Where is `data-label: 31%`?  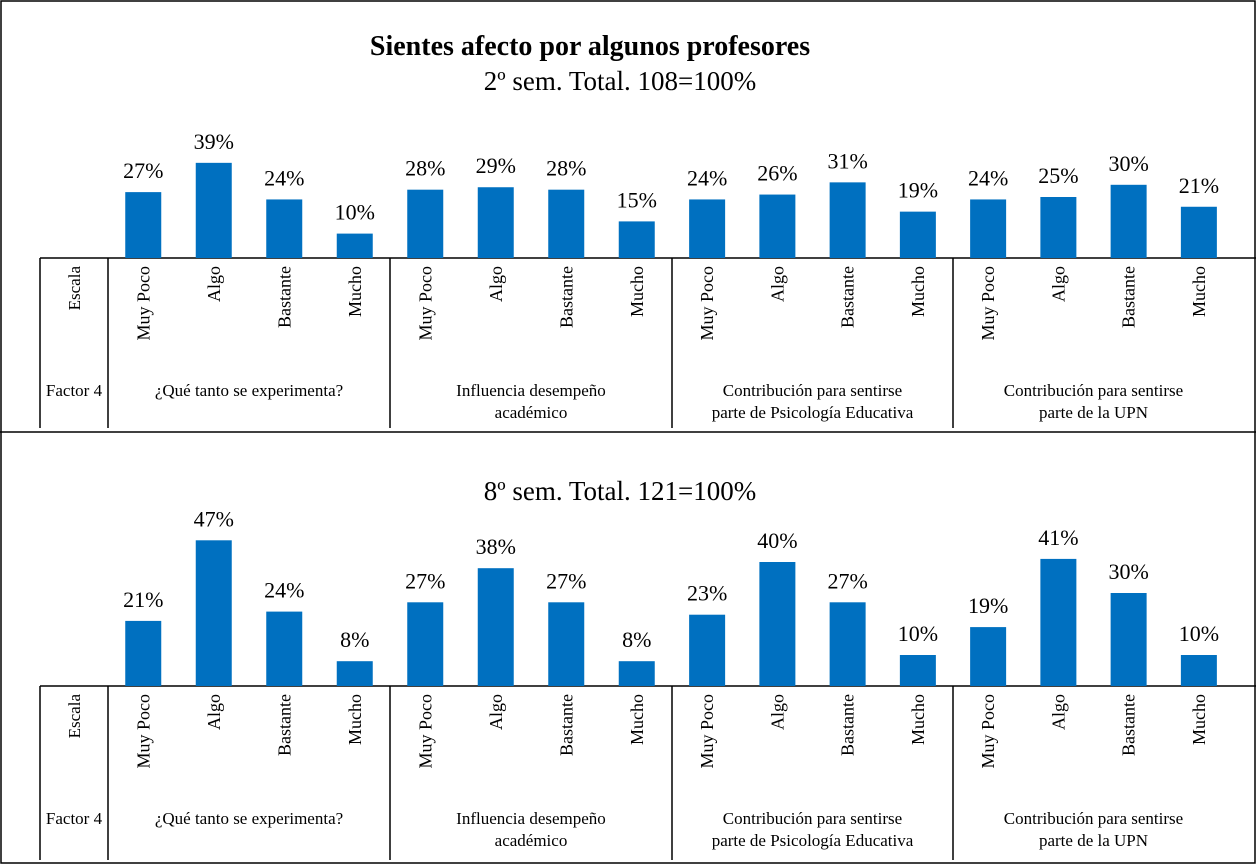
data-label: 31% is located at coordinates (847, 160).